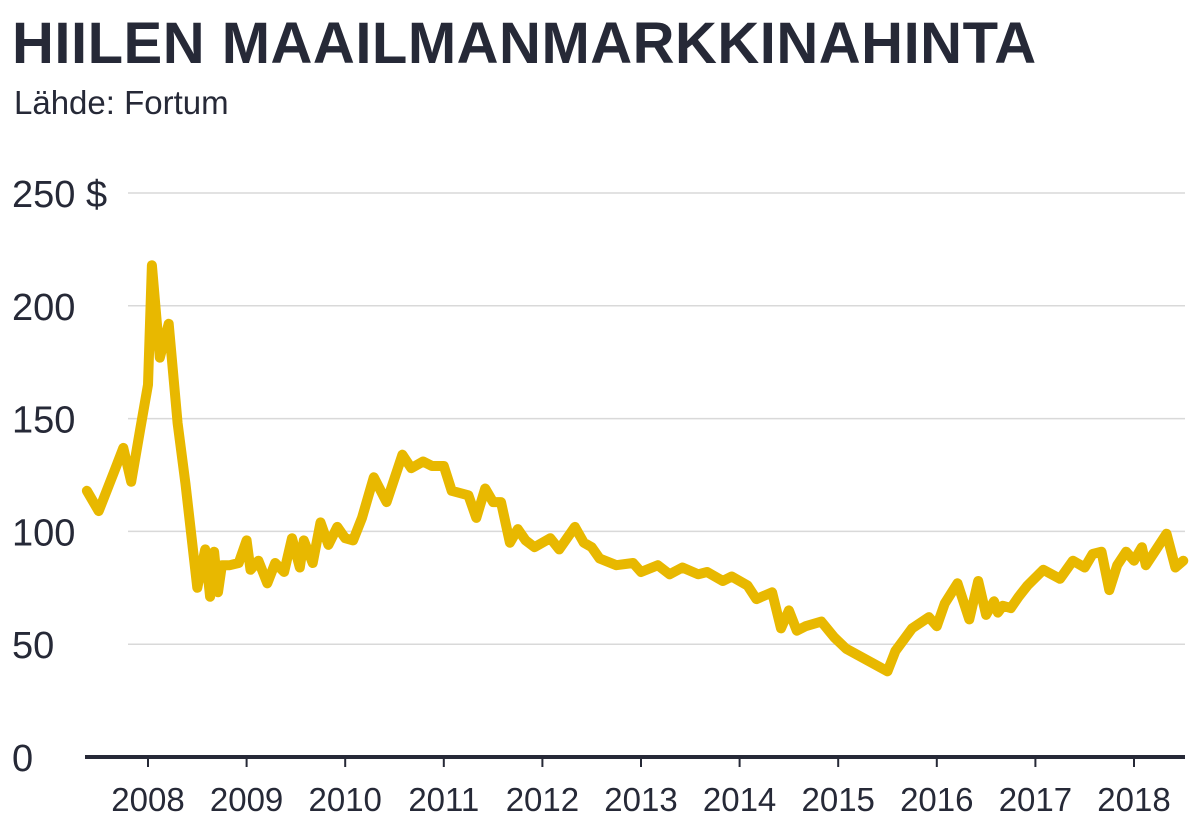  Describe the element at coordinates (246, 799) in the screenshot. I see `x-tick-label: 2009` at that location.